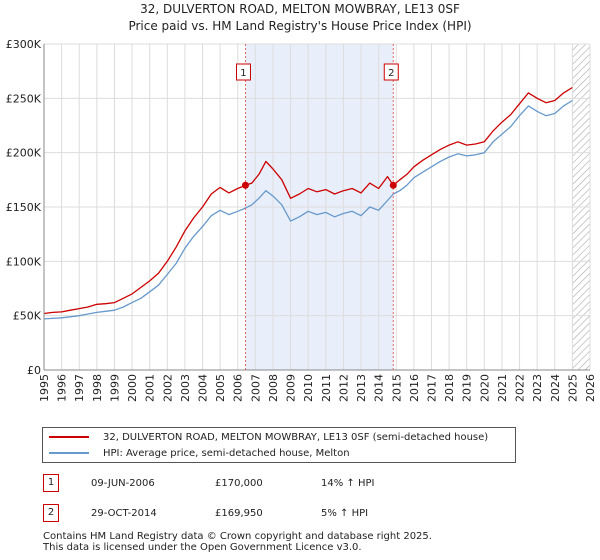  I want to click on x-tick-label: 2003, so click(185, 388).